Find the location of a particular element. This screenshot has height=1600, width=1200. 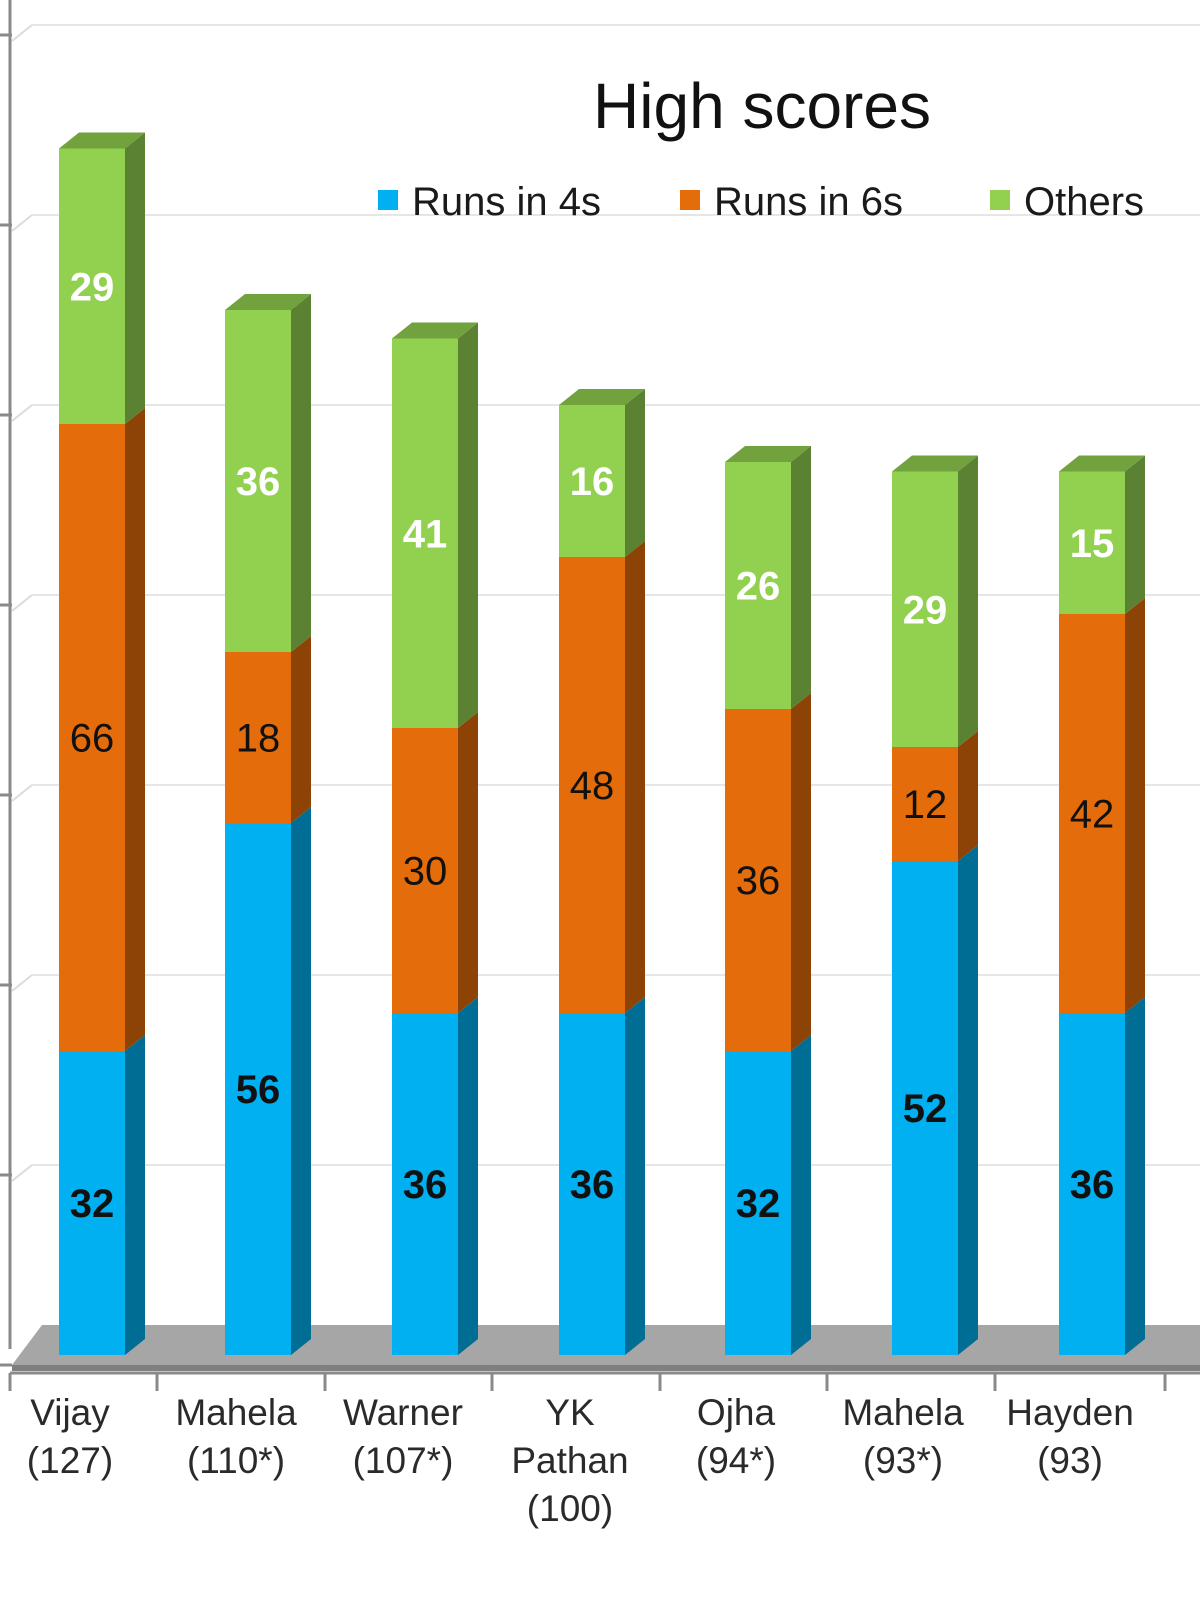

legend-label: Runs in 6s is located at coordinates (808, 202).